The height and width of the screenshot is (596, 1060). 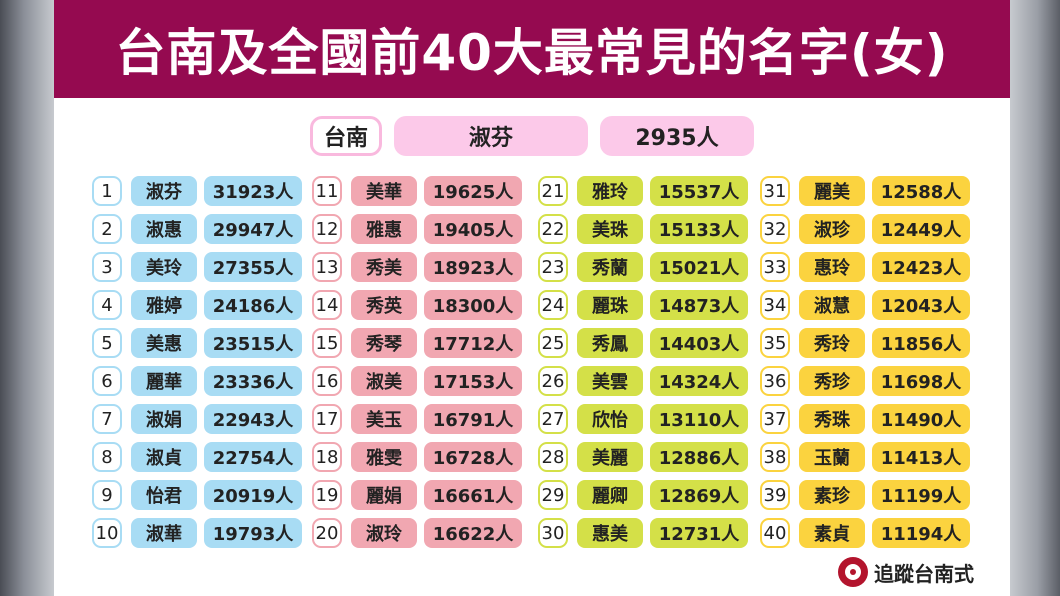 I want to click on rank-number: 37, so click(x=775, y=419).